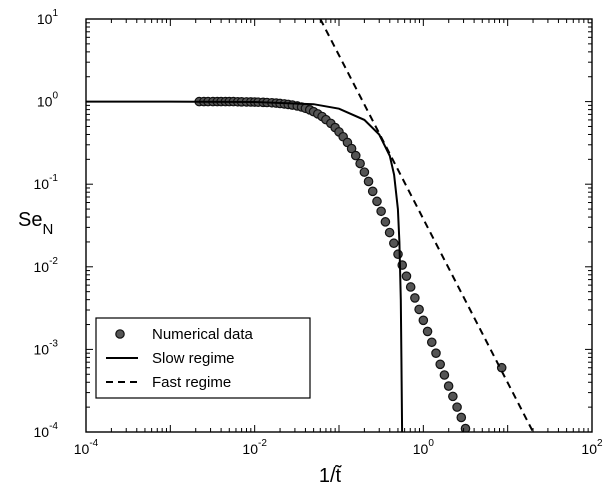  I want to click on y-tick-label: 10⁻², so click(46, 265).